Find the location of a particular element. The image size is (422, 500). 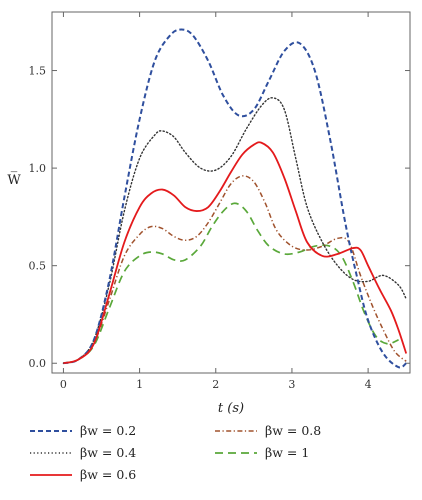

x-tick-label: 4 is located at coordinates (368, 384).